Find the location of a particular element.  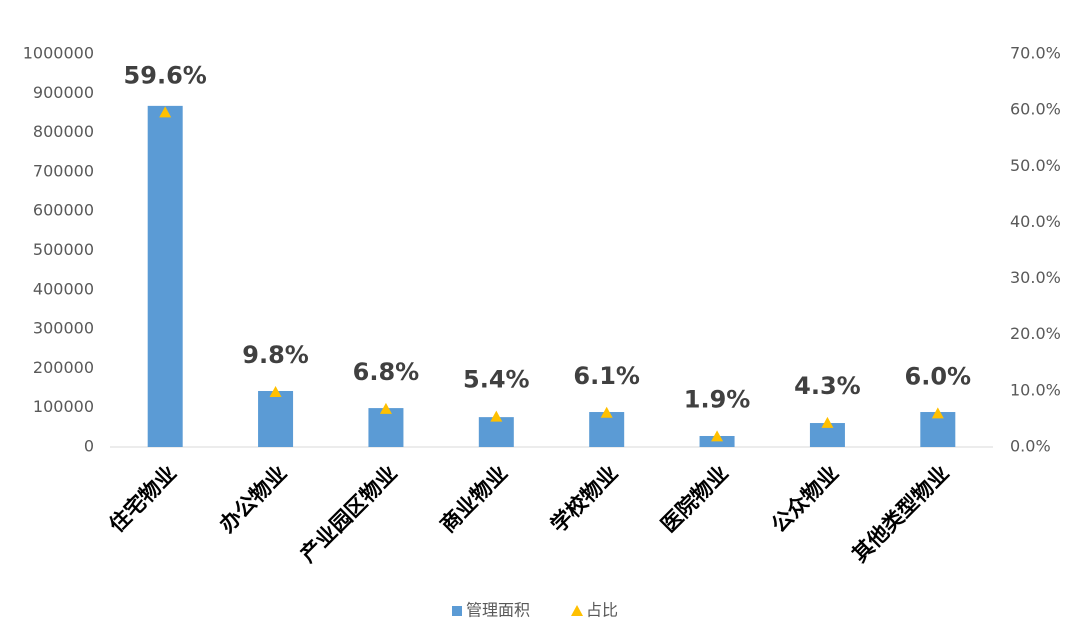

x-tick-label: 医院物业 is located at coordinates (694, 499).